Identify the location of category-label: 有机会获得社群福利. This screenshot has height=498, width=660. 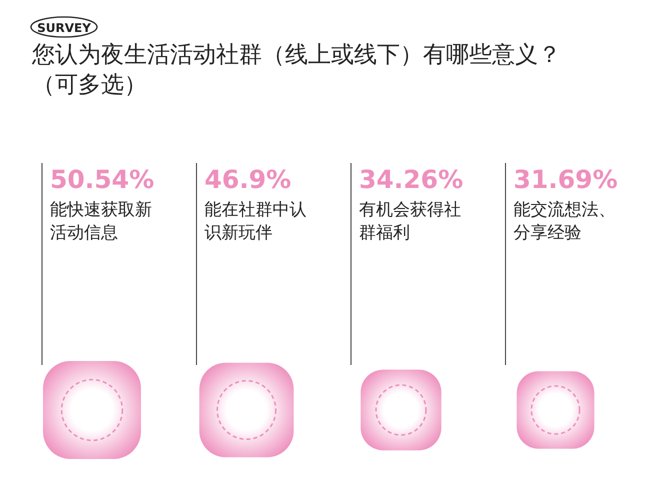
(410, 221).